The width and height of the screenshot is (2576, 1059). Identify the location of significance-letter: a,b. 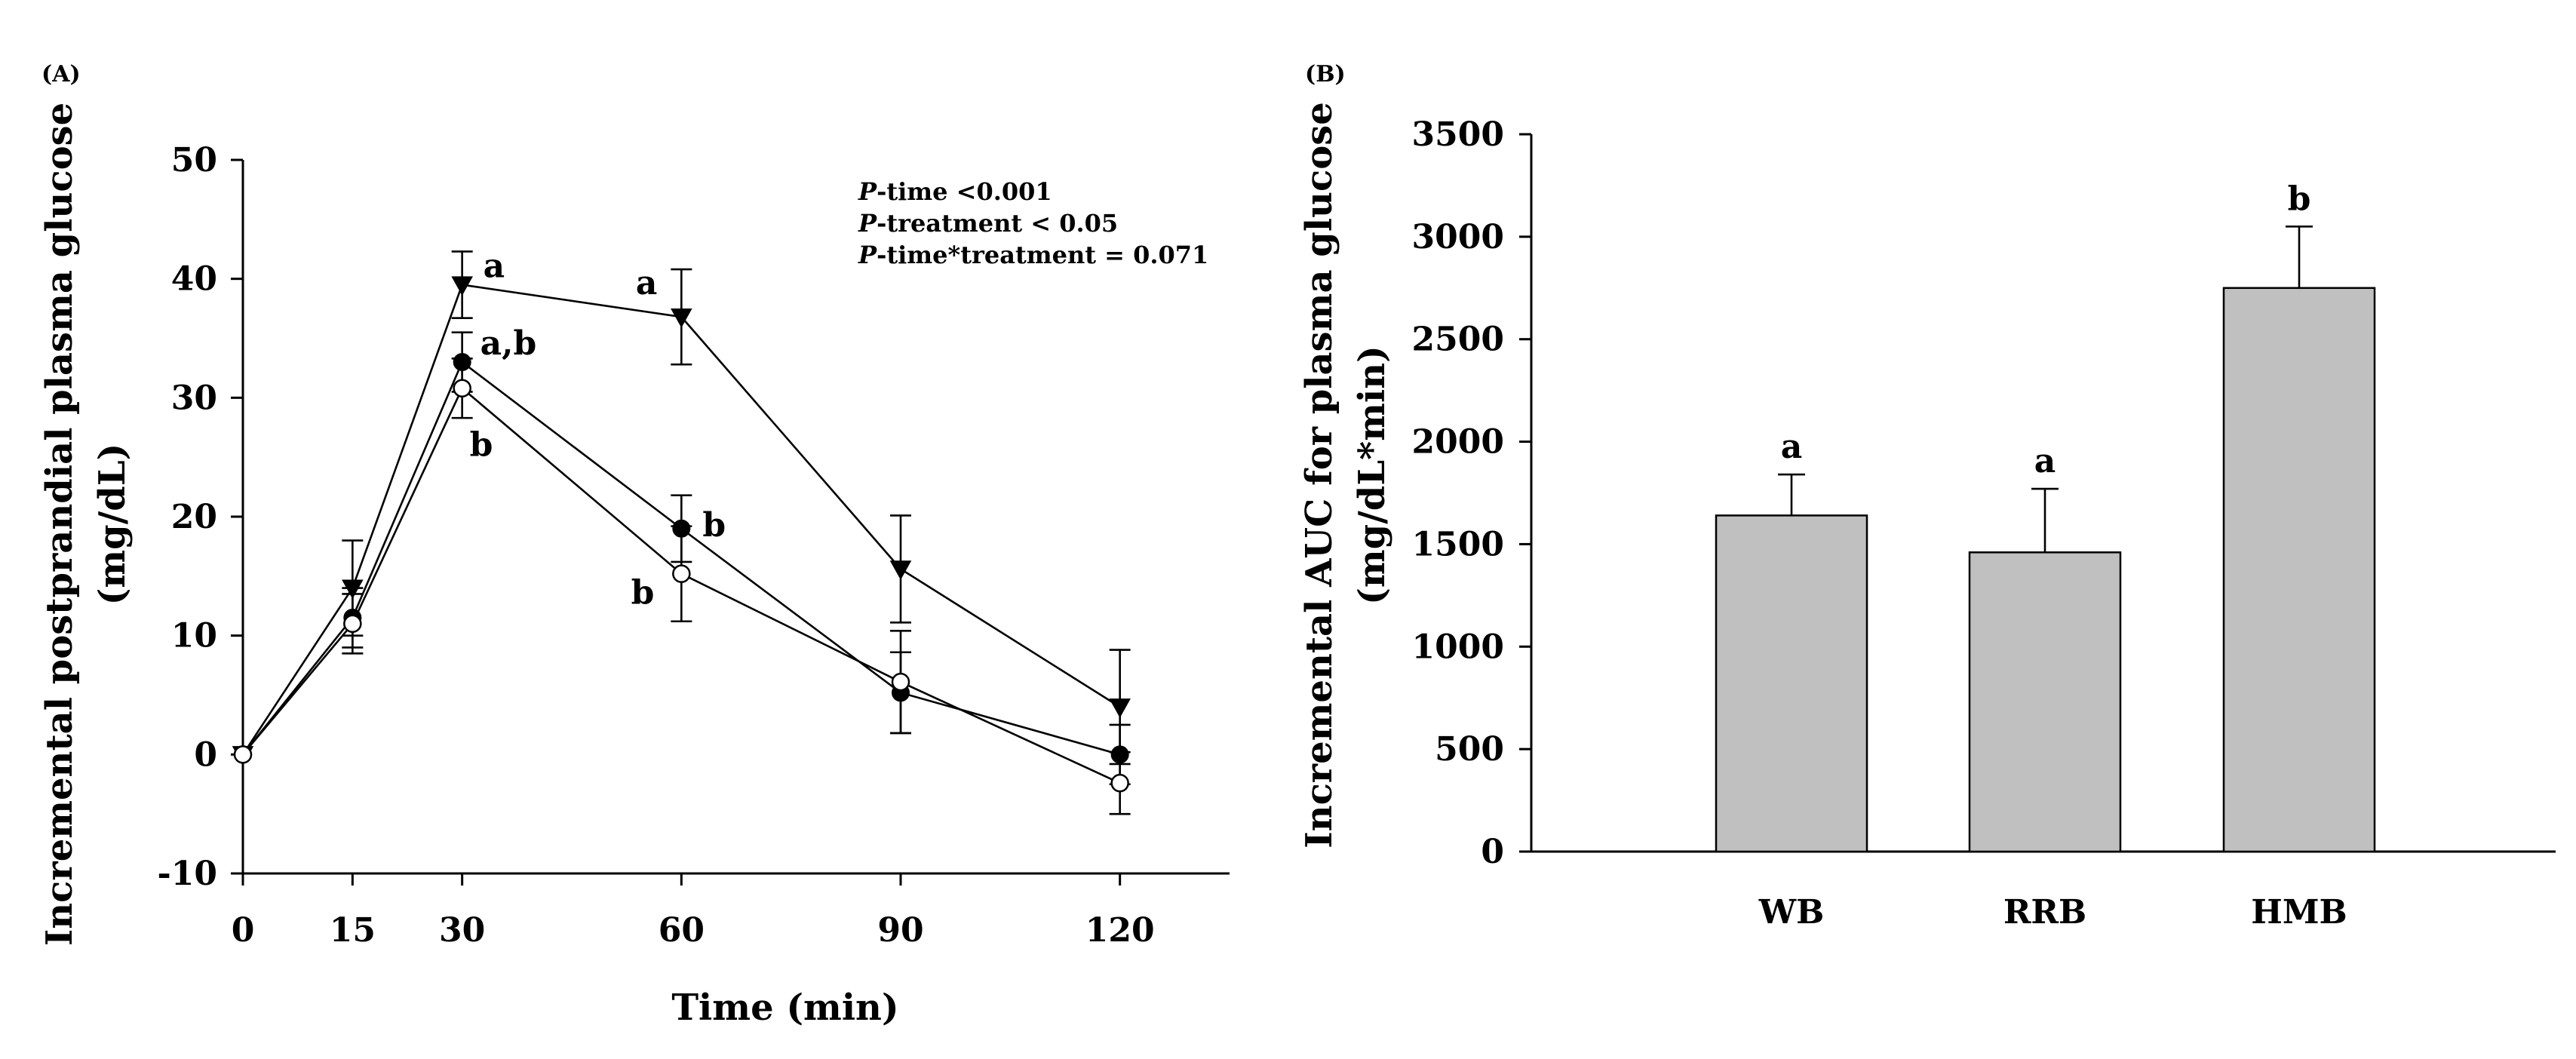
(509, 343).